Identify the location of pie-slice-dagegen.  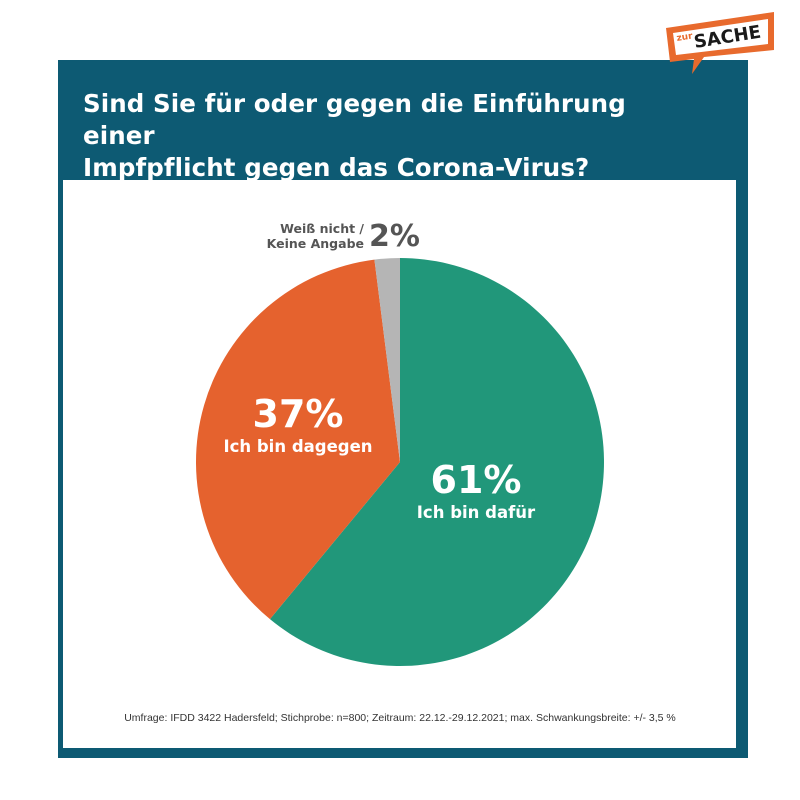
(298, 439).